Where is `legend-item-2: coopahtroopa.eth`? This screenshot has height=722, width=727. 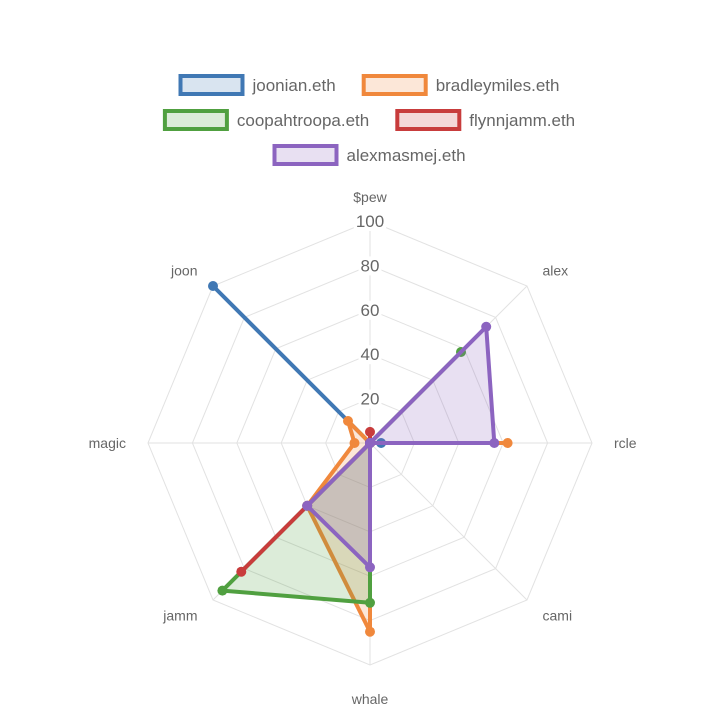
legend-item-2: coopahtroopa.eth is located at coordinates (265, 120).